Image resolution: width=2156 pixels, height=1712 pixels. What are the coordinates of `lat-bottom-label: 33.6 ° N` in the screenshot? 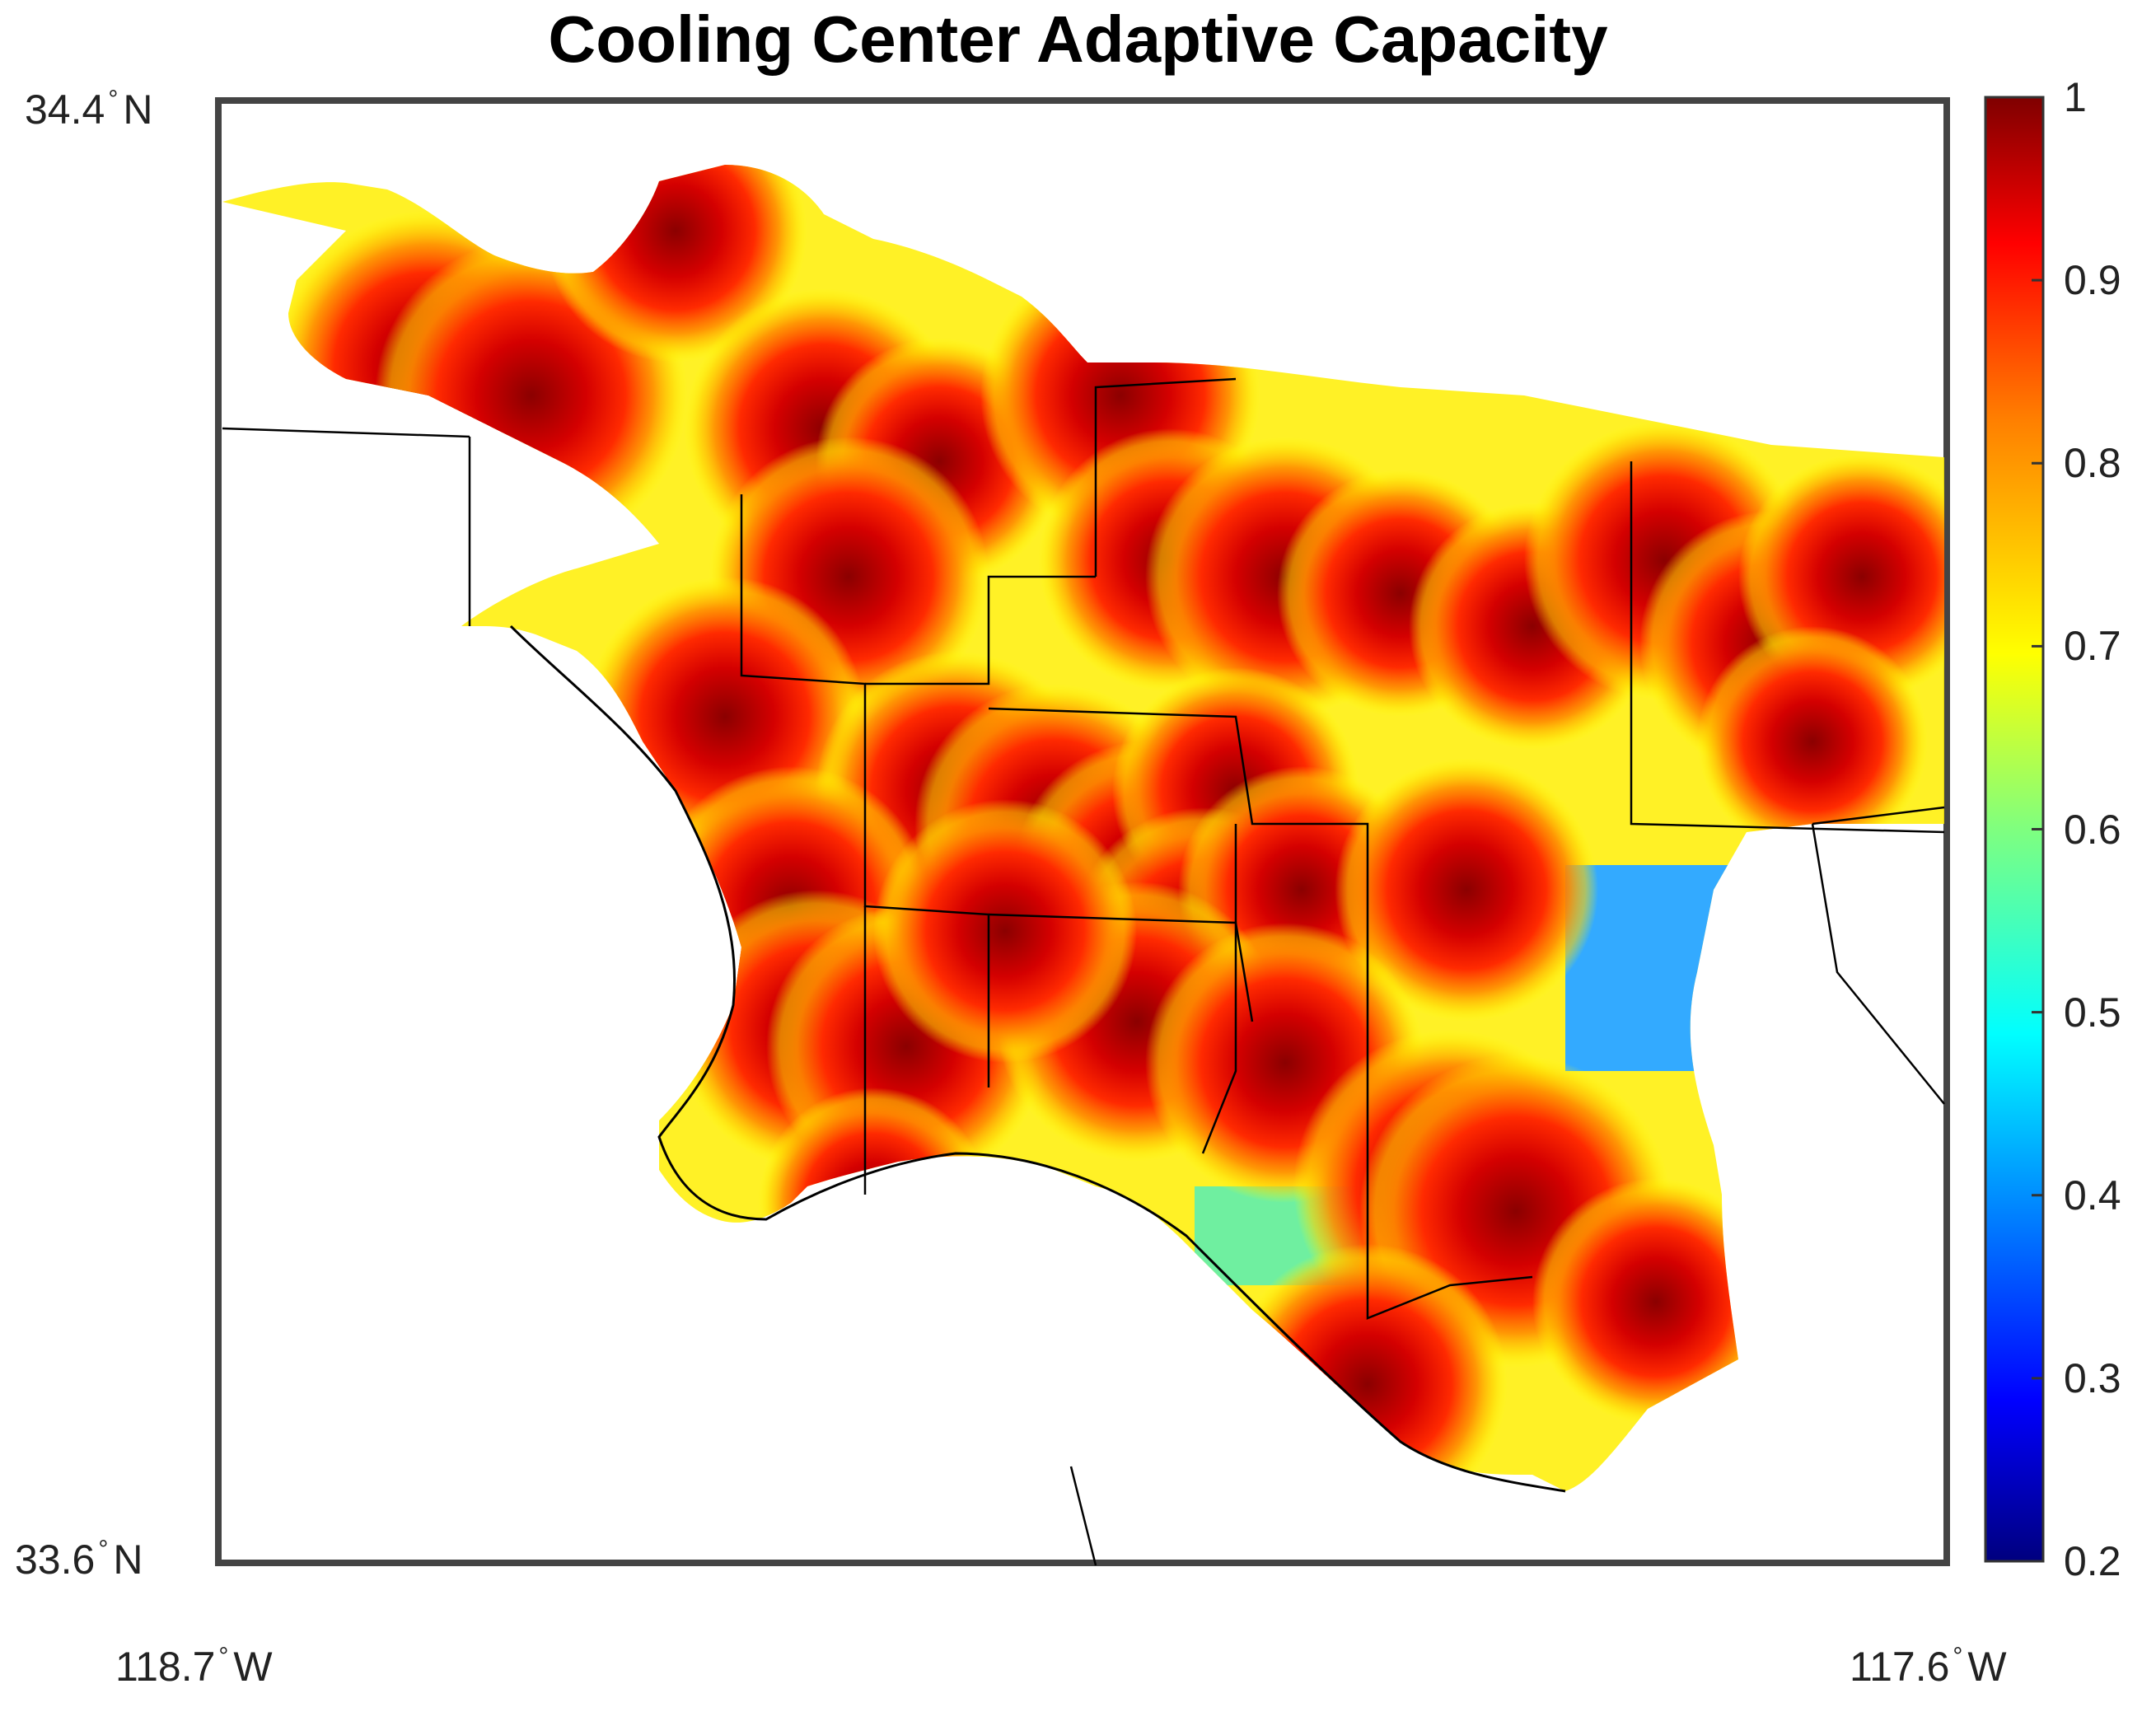 It's located at (79, 1559).